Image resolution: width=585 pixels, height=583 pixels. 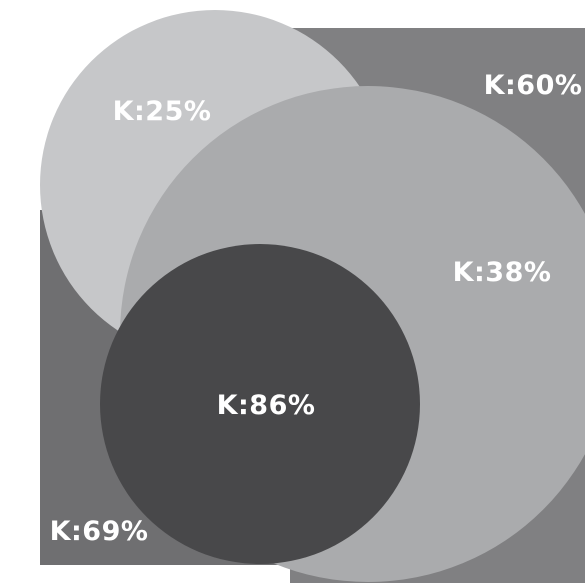 I want to click on k60-label: K:60%, so click(x=533, y=85).